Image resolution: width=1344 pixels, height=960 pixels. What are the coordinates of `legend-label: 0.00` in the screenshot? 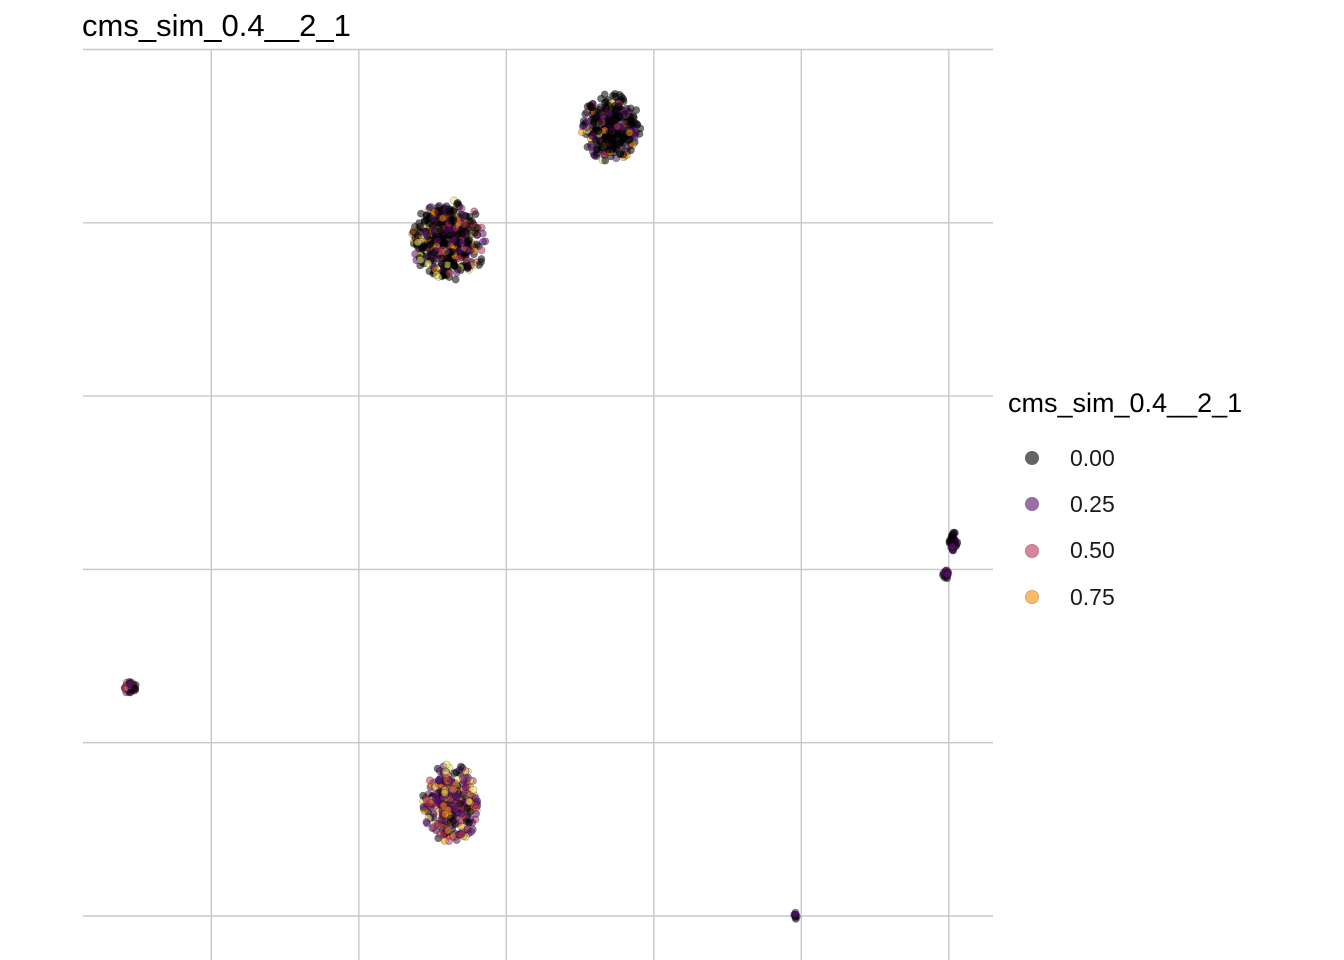 It's located at (1092, 457).